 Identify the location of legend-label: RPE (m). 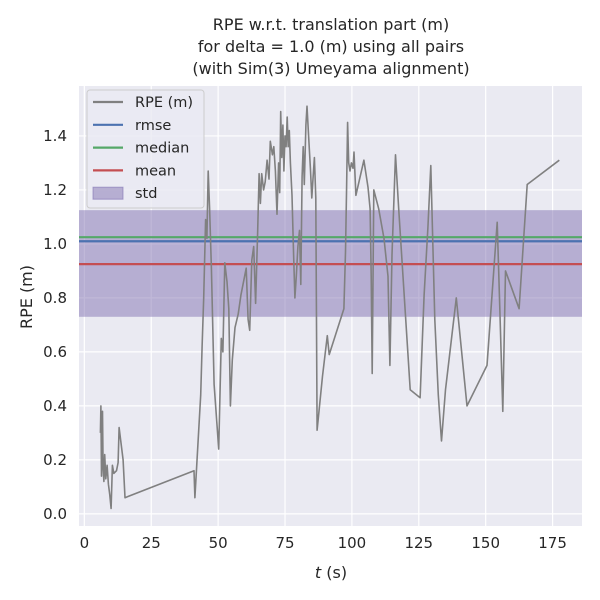
(164, 103).